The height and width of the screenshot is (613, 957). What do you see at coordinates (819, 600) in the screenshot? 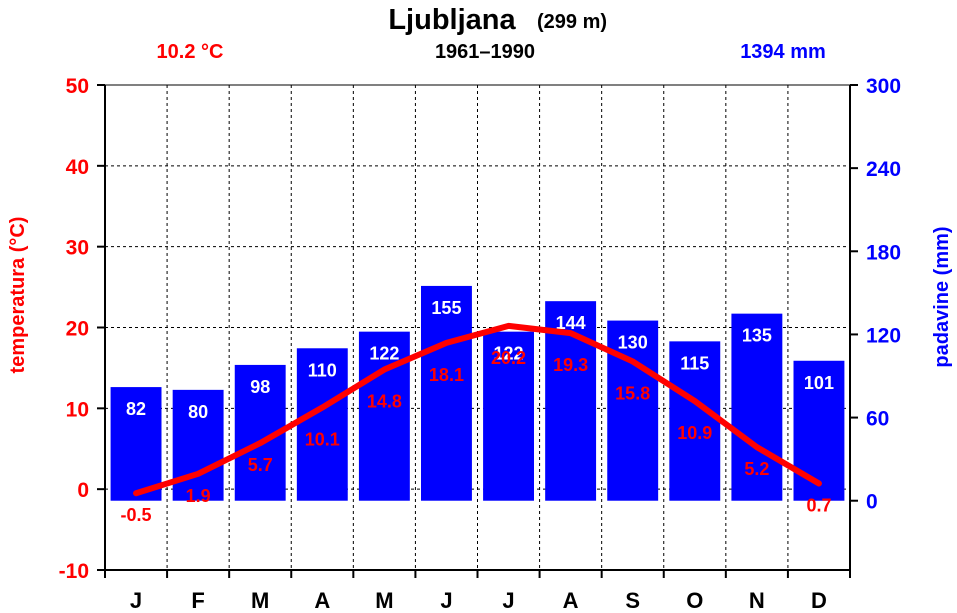
I see `x-tick-label-month: D` at bounding box center [819, 600].